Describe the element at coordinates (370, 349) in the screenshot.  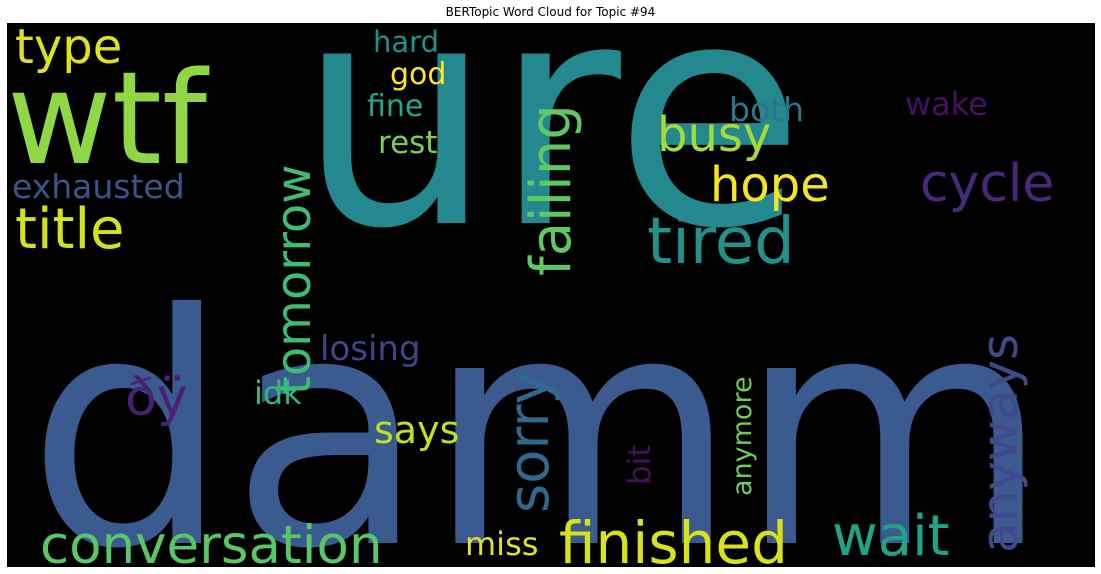
I see `word-18: losing` at that location.